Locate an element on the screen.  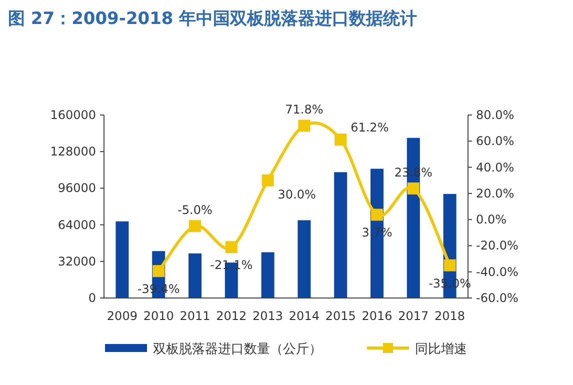
legend-label: 同比增速 is located at coordinates (441, 349).